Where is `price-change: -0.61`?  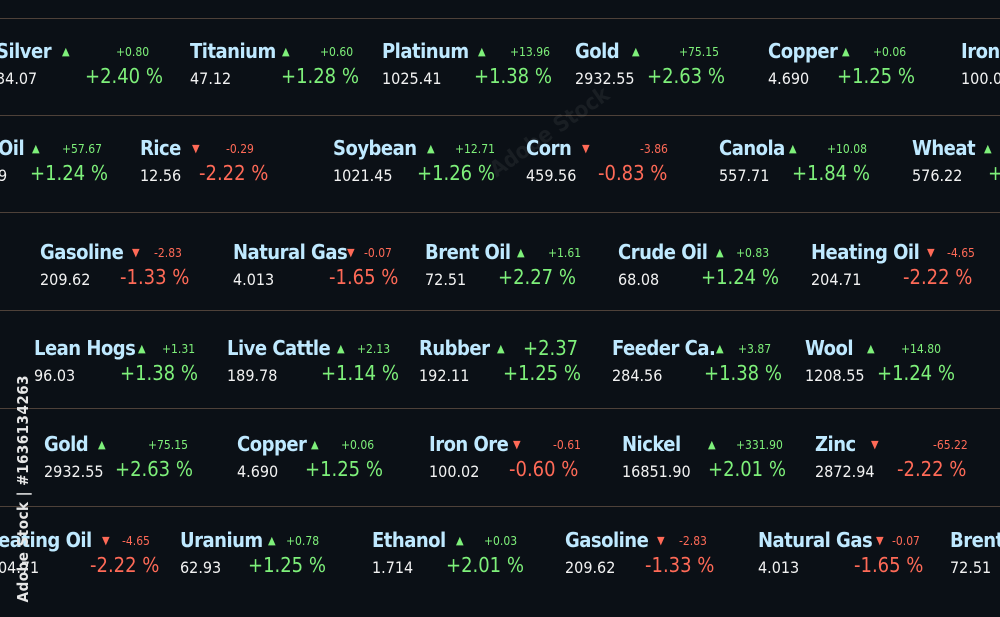
price-change: -0.61 is located at coordinates (567, 445).